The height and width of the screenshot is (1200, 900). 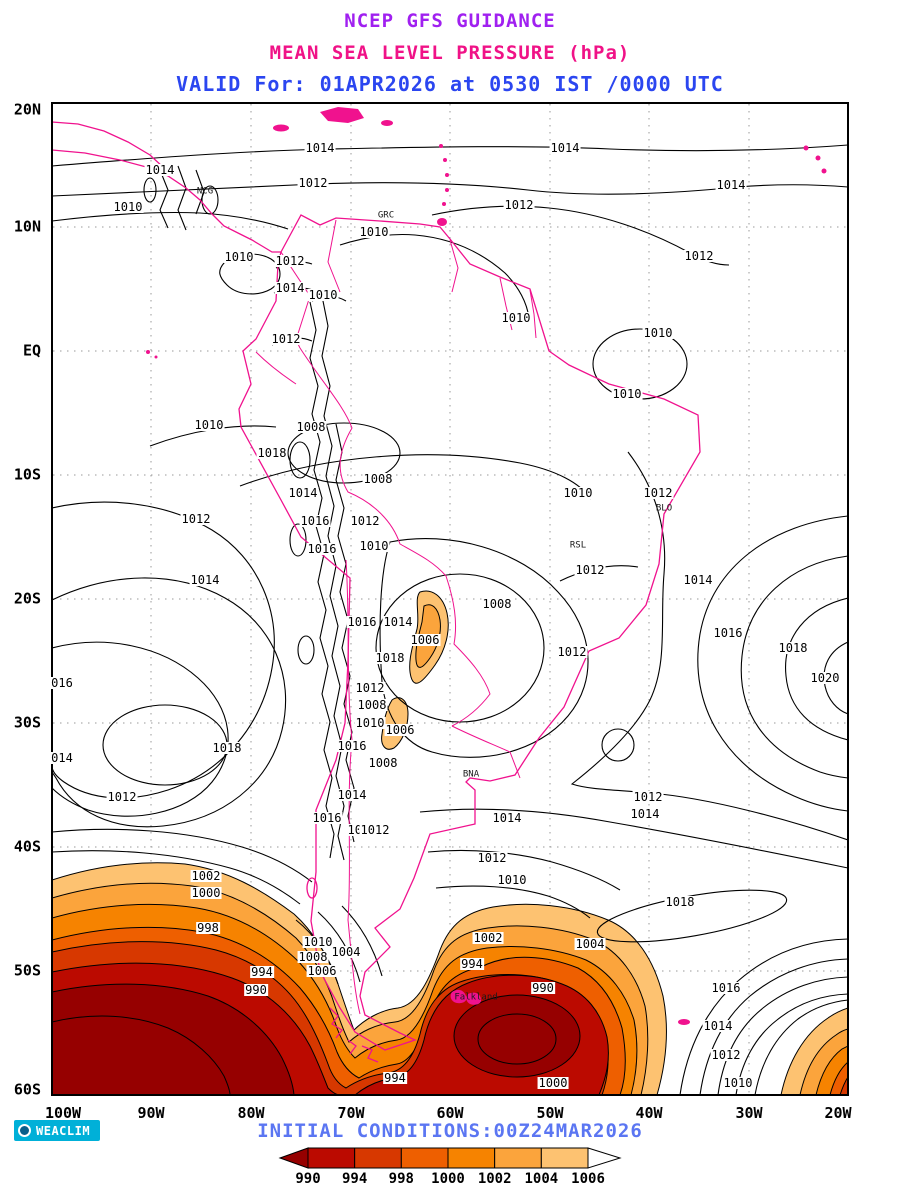 What do you see at coordinates (293, 1158) in the screenshot?
I see `legend-arrow-left` at bounding box center [293, 1158].